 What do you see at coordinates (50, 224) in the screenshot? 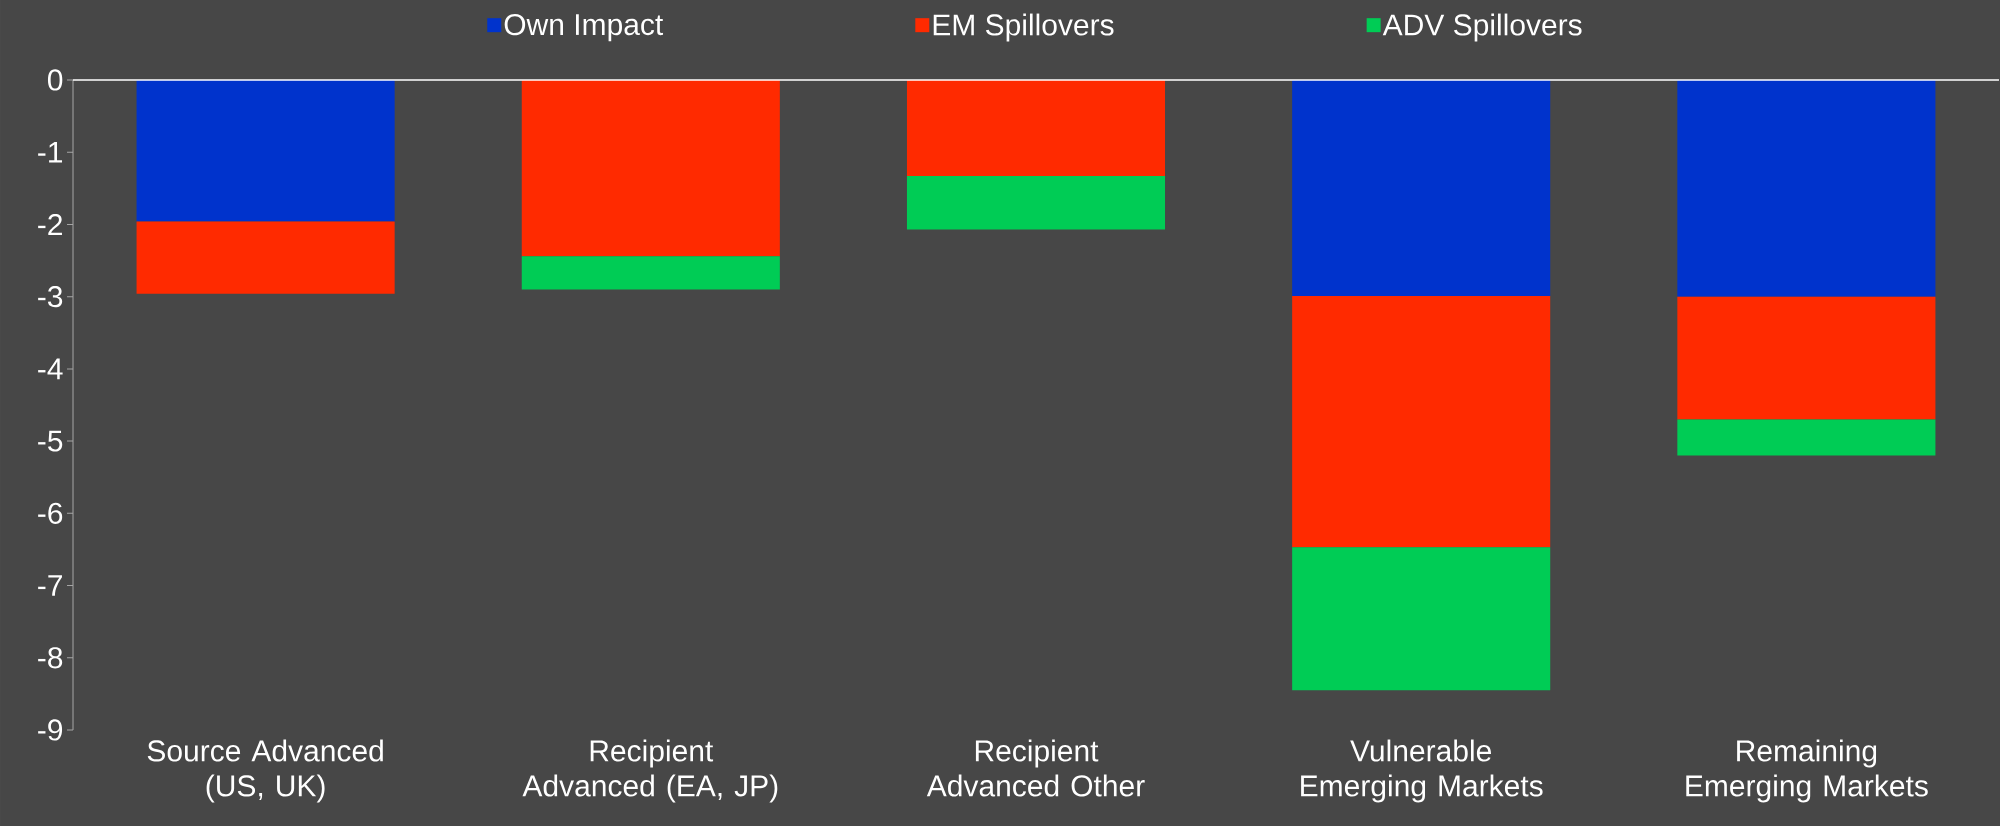
I see `y-tick-label: -2` at bounding box center [50, 224].